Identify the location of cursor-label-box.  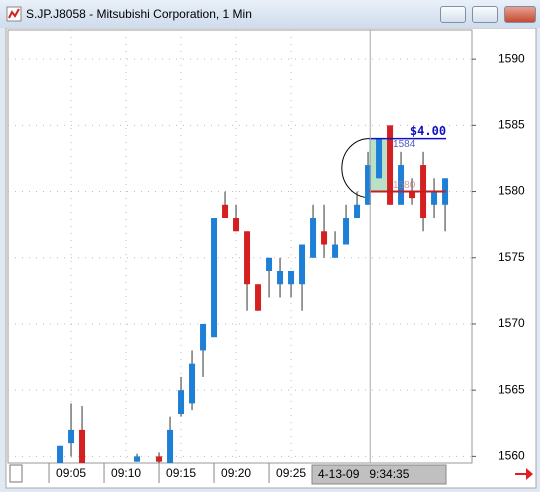
(379, 474).